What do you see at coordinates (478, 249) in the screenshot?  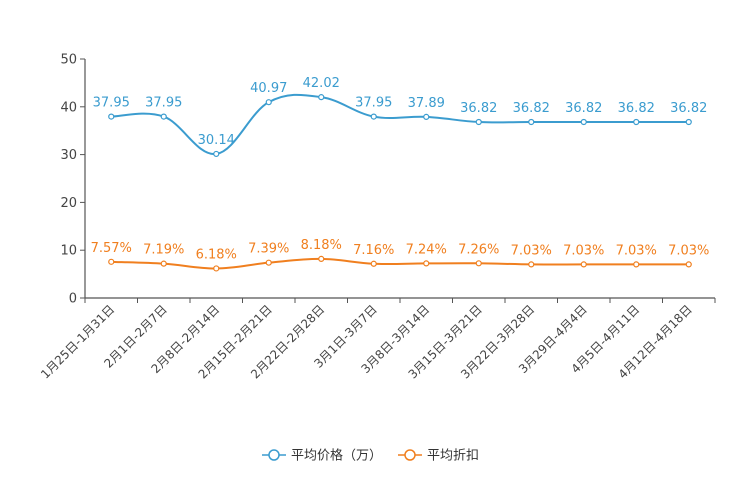 I see `data-label: 7.26%` at bounding box center [478, 249].